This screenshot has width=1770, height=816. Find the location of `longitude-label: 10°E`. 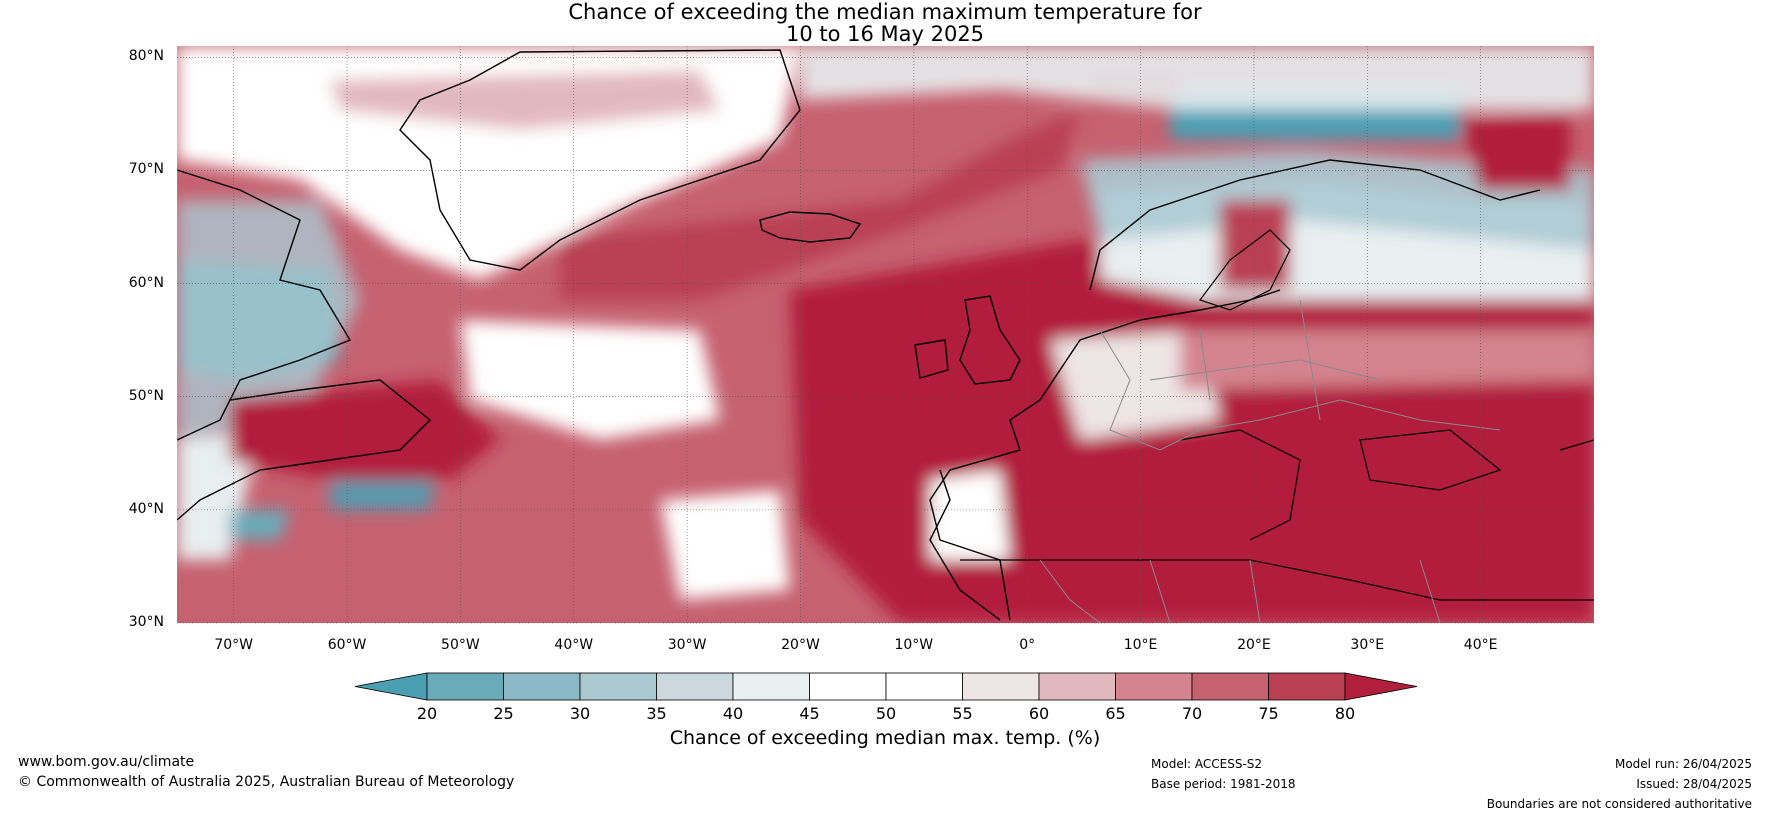

longitude-label: 10°E is located at coordinates (1140, 645).